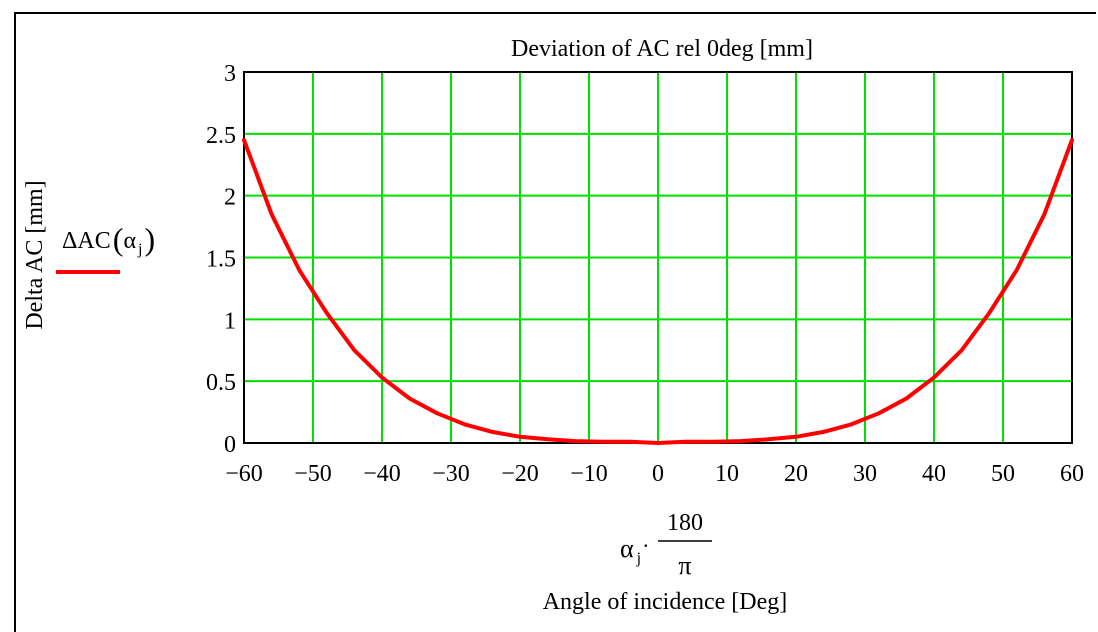  What do you see at coordinates (230, 74) in the screenshot?
I see `y-tick-label: 3` at bounding box center [230, 74].